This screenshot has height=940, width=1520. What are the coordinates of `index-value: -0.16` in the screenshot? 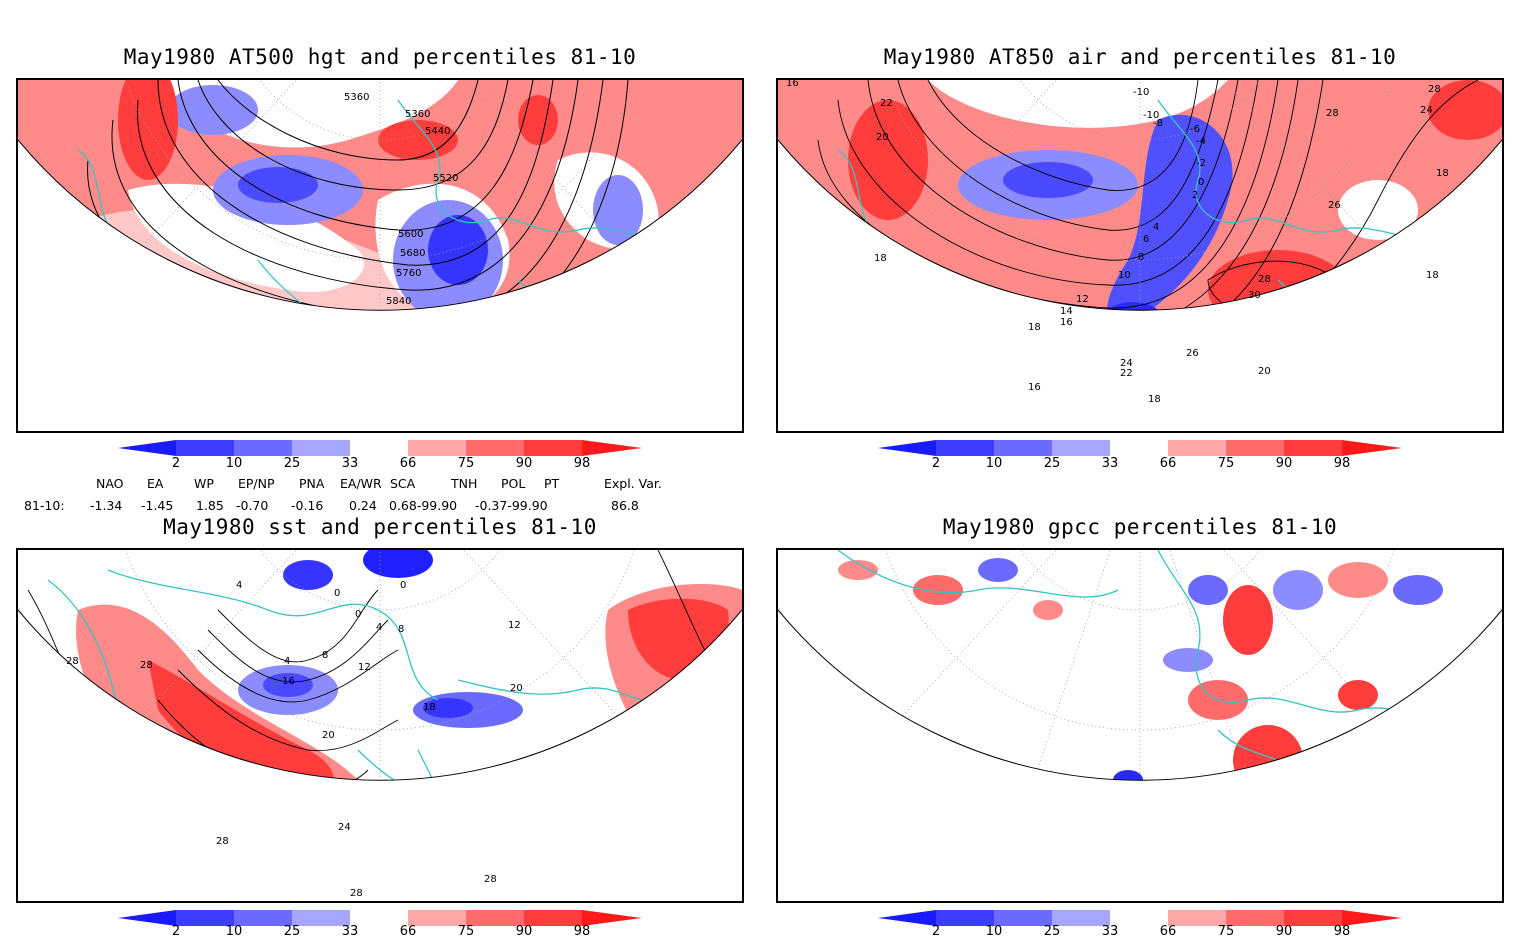 It's located at (307, 505).